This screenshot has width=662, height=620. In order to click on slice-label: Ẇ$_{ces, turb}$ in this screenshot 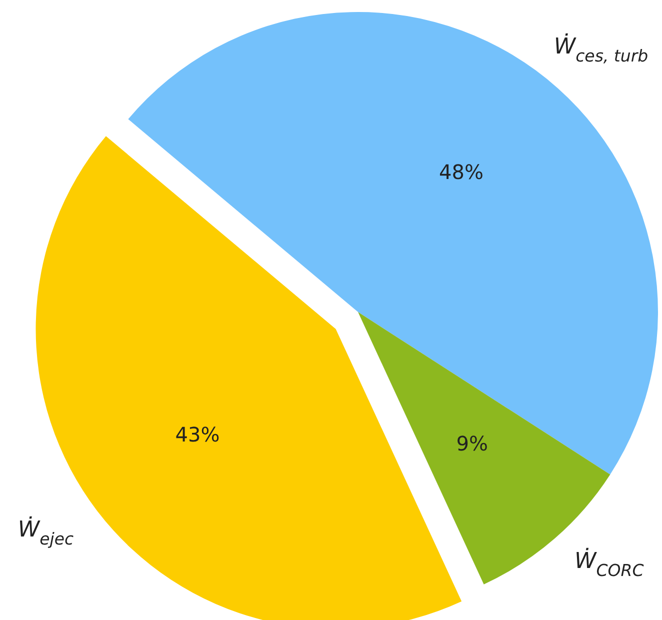, I will do `click(601, 49)`.